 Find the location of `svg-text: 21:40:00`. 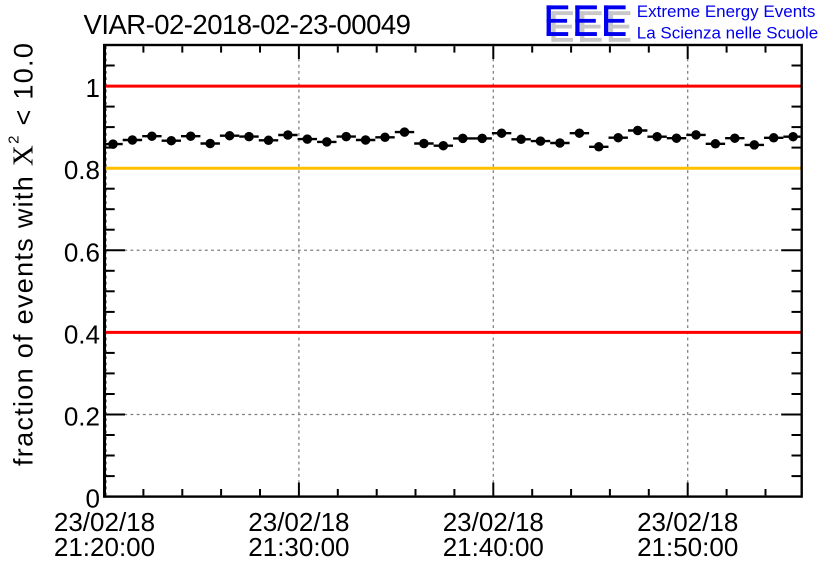

svg-text: 21:40:00 is located at coordinates (493, 547).